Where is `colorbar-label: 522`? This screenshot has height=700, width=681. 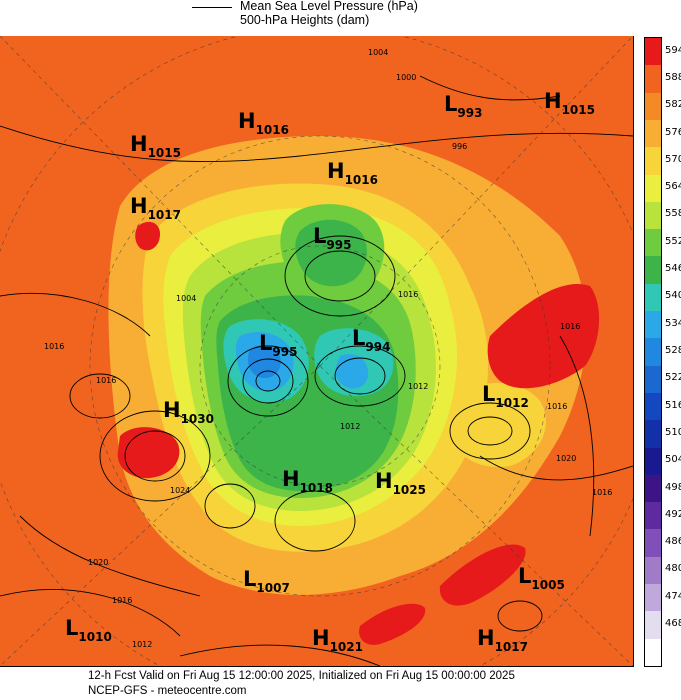 colorbar-label: 522 is located at coordinates (673, 378).